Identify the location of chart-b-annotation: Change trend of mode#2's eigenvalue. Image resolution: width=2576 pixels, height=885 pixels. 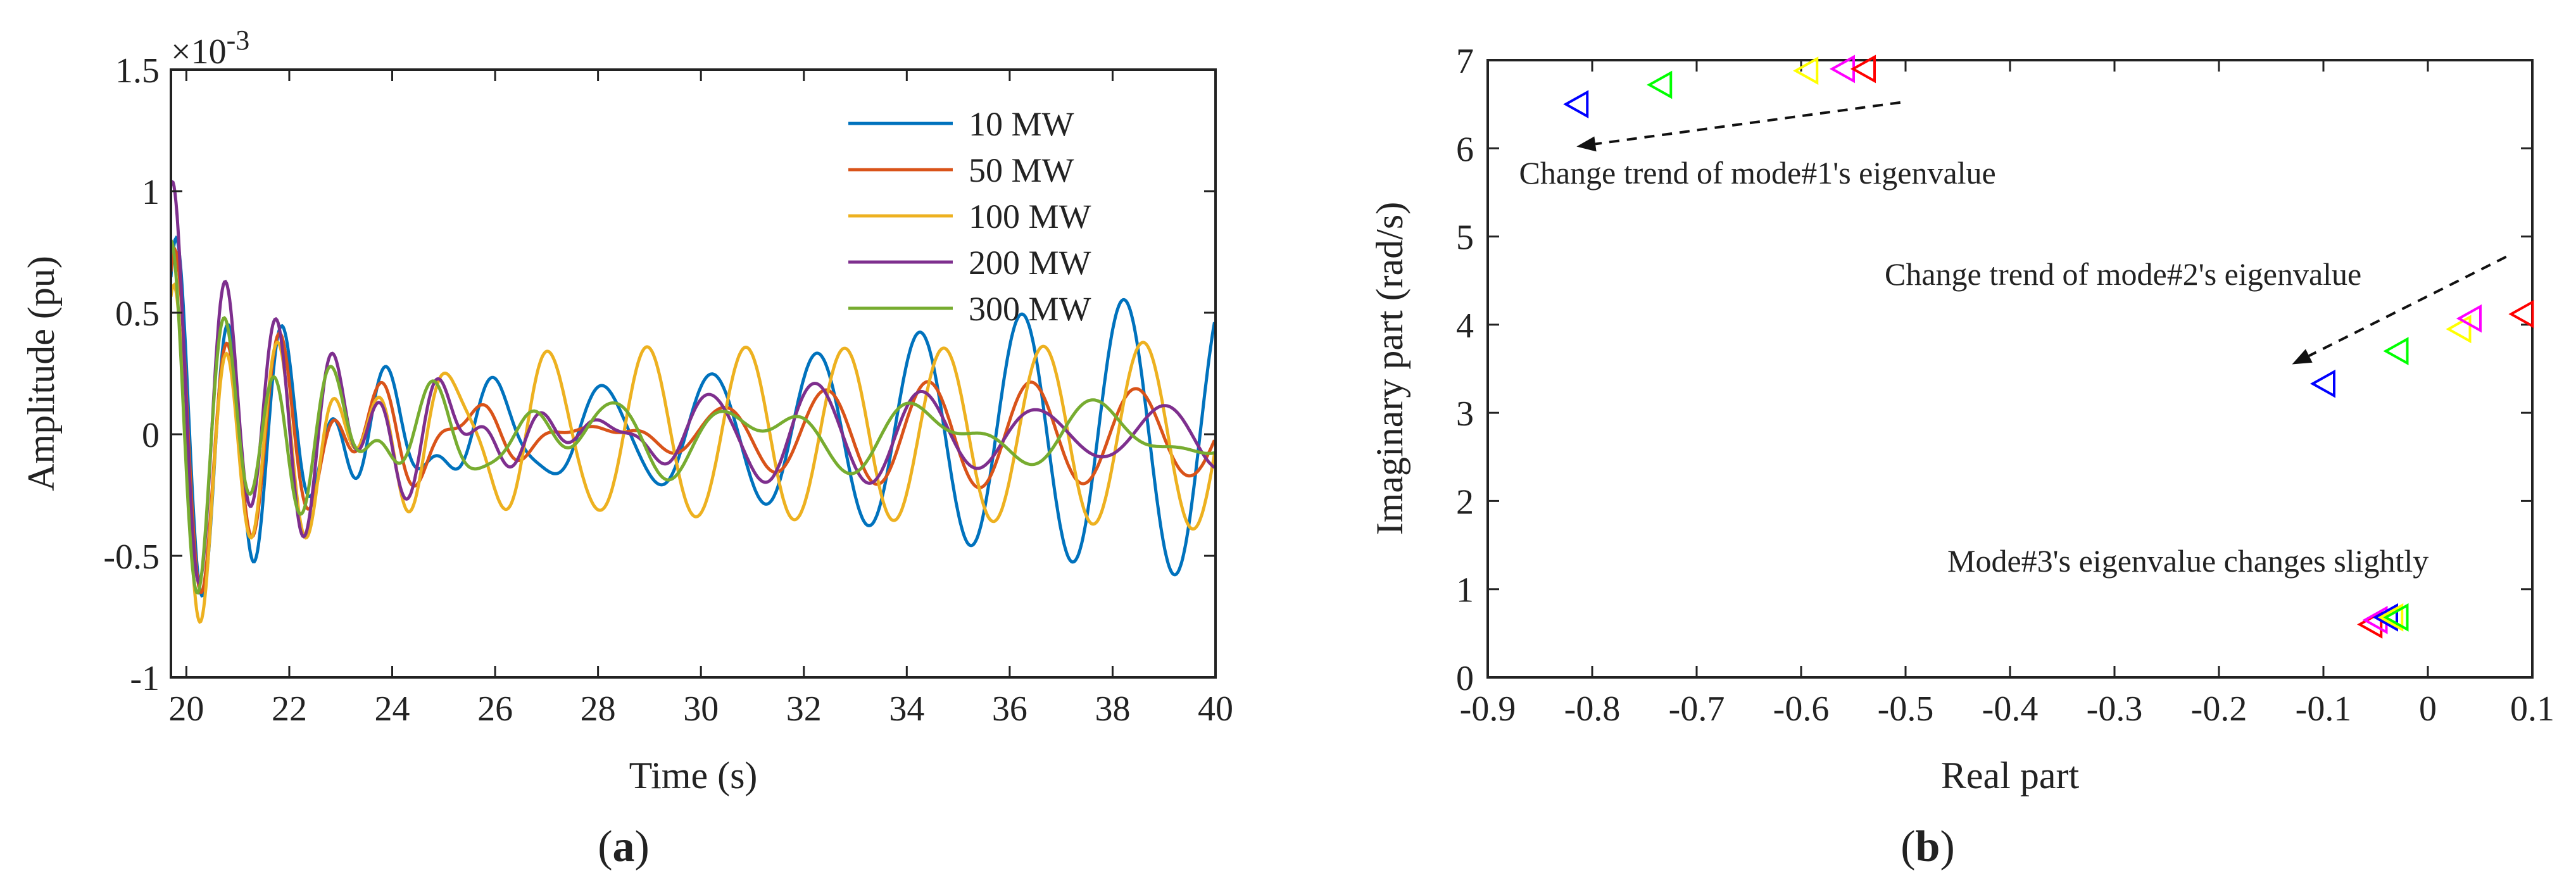
(2123, 274).